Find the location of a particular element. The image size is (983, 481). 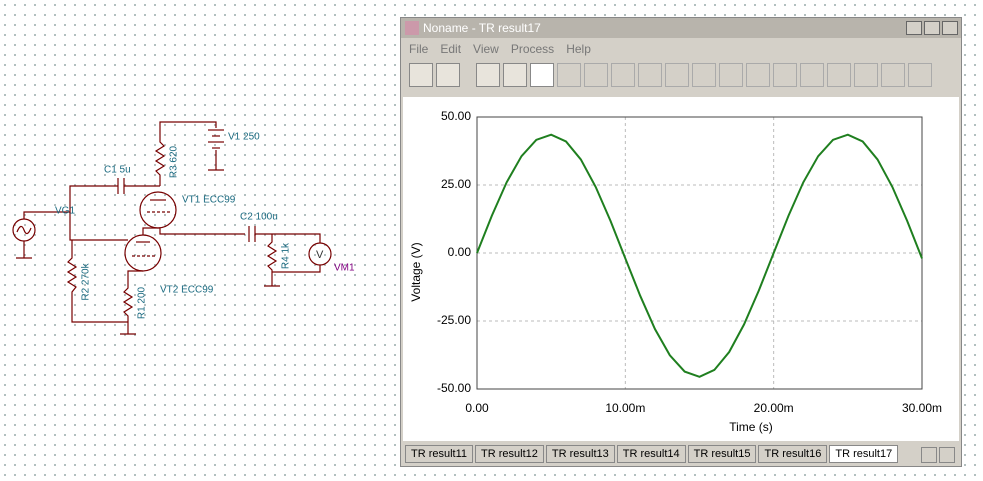

tab: TR result11 is located at coordinates (439, 454).